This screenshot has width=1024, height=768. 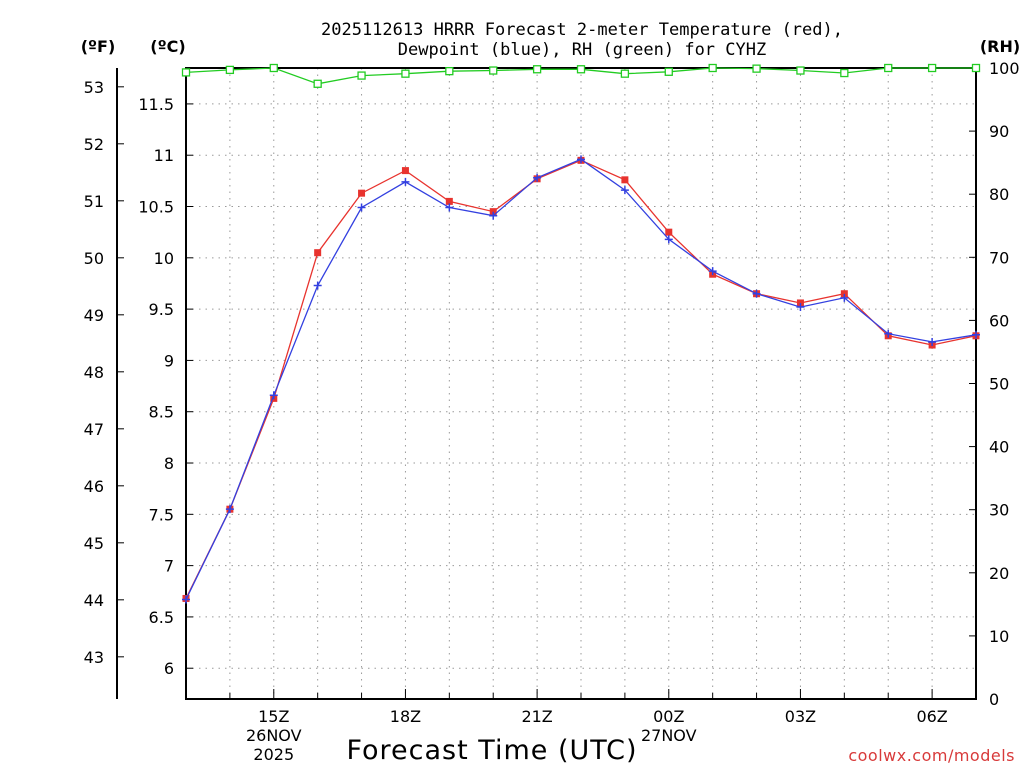 What do you see at coordinates (999, 447) in the screenshot?
I see `rh-tick-label: 40` at bounding box center [999, 447].